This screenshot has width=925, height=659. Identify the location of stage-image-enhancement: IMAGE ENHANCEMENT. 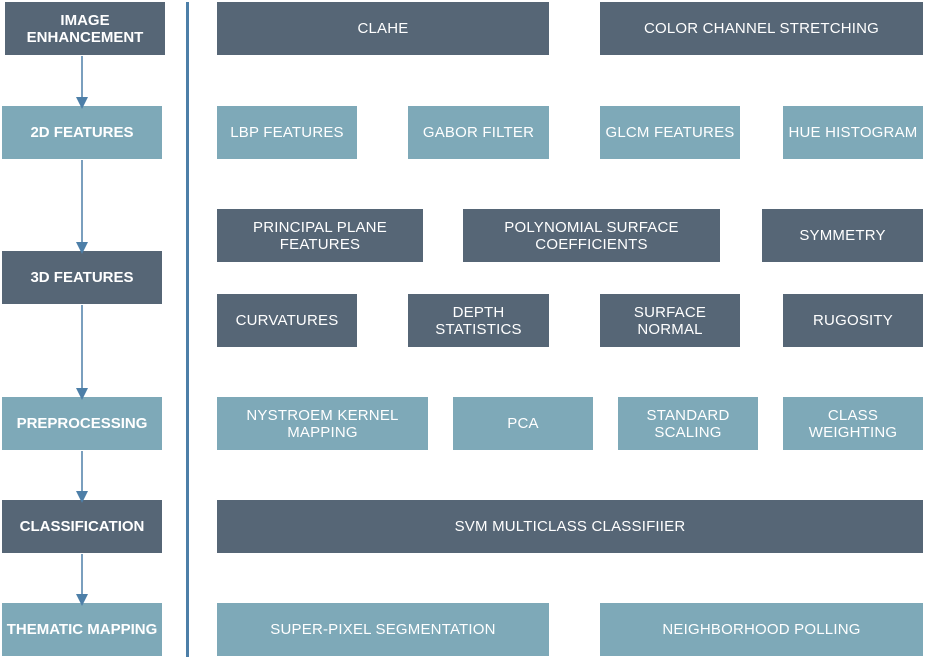
(85, 28).